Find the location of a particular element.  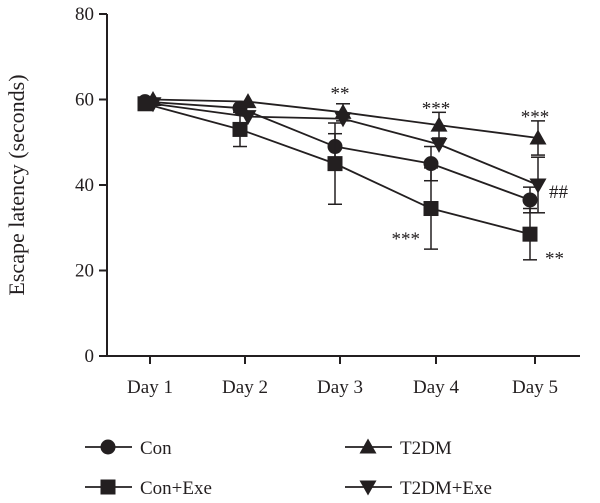

legend-item: T2DM is located at coordinates (398, 448).